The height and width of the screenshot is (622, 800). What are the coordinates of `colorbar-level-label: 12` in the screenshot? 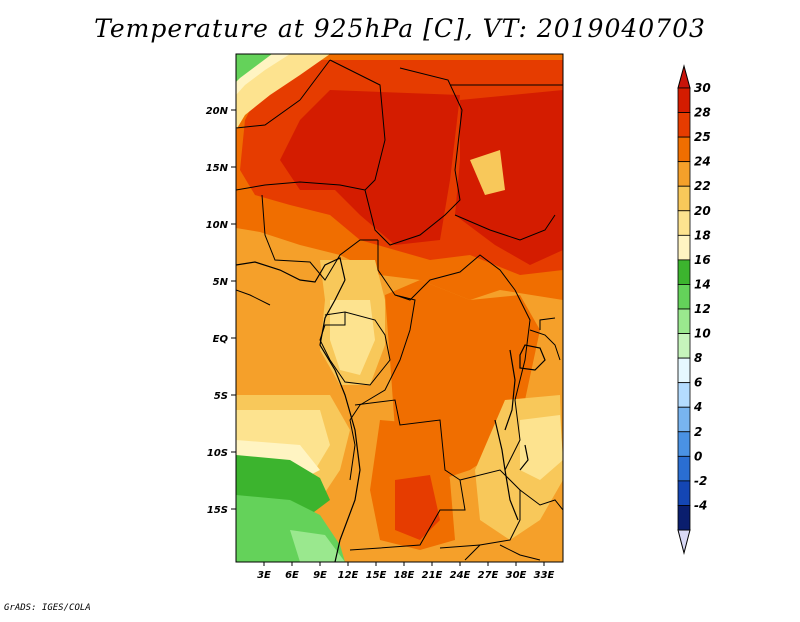 It's located at (702, 309).